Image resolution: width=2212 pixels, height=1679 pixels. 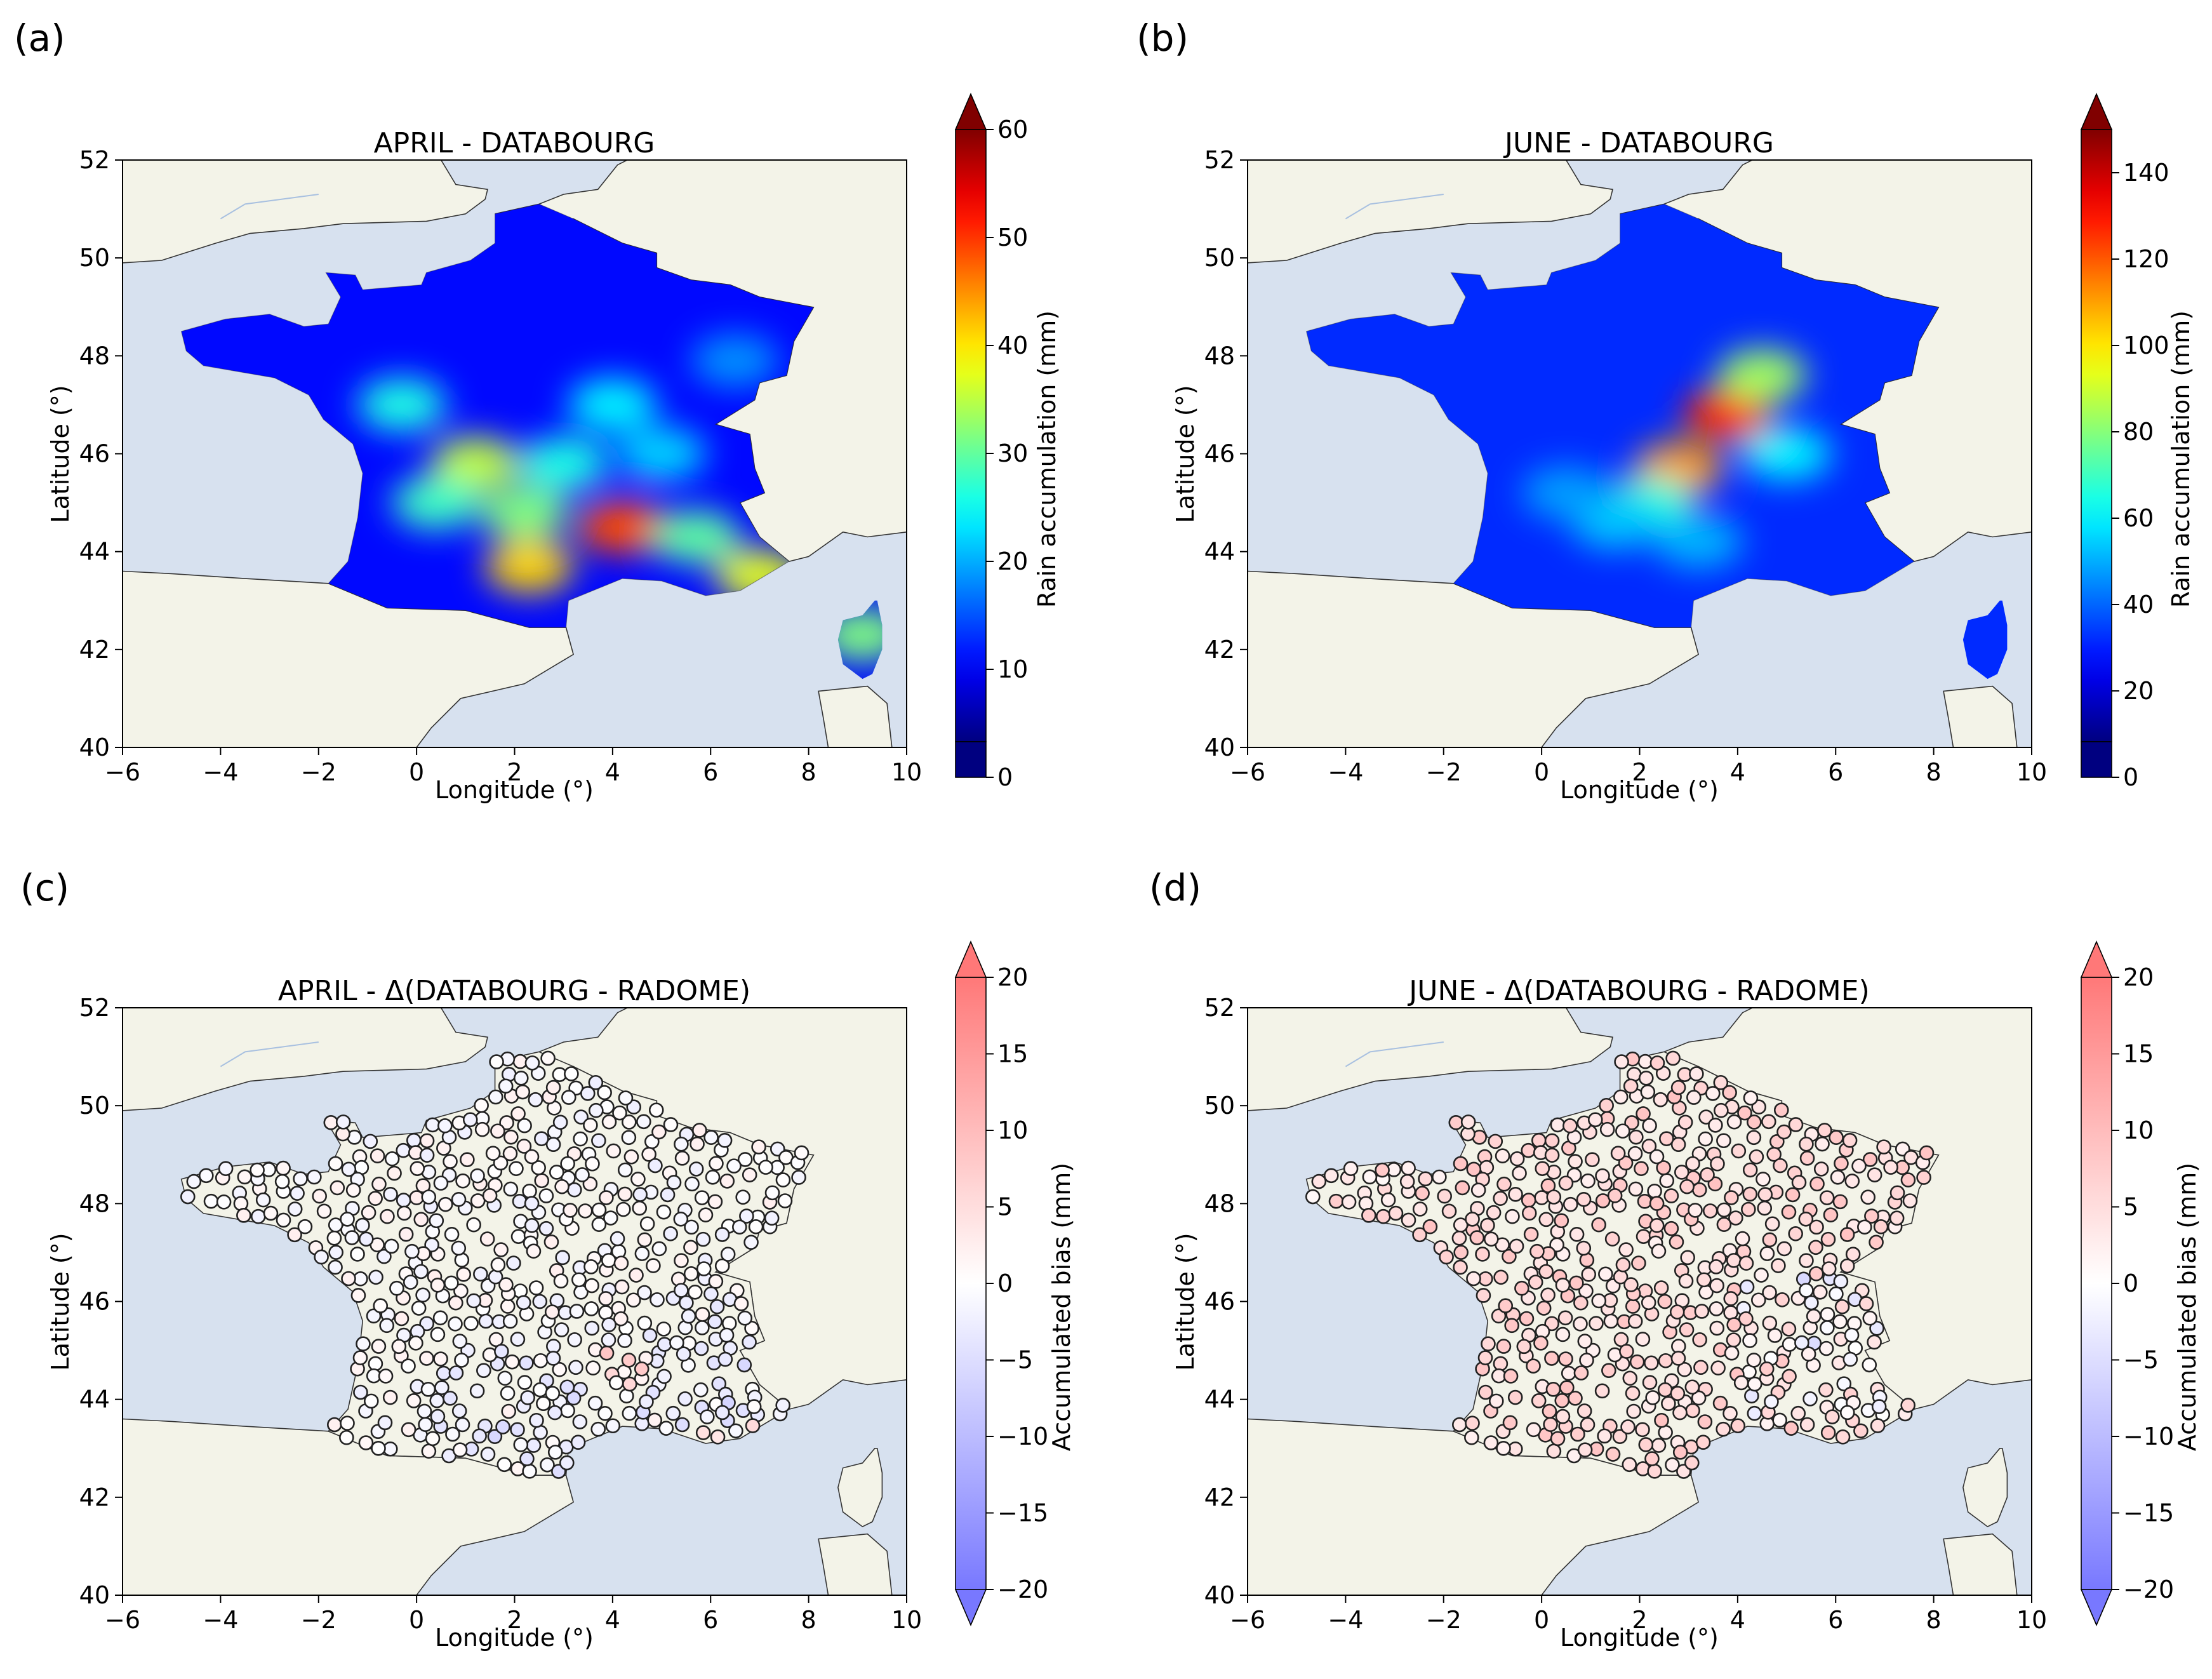 What do you see at coordinates (2031, 1620) in the screenshot?
I see `x-tick-label: 10` at bounding box center [2031, 1620].